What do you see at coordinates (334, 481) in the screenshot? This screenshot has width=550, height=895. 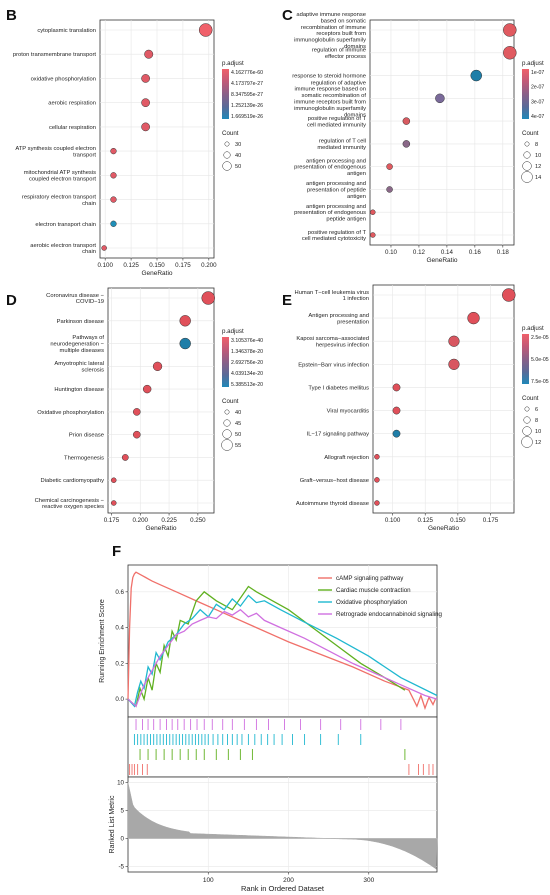 I see `y-category-label: Graft−versus−host disease` at bounding box center [334, 481].